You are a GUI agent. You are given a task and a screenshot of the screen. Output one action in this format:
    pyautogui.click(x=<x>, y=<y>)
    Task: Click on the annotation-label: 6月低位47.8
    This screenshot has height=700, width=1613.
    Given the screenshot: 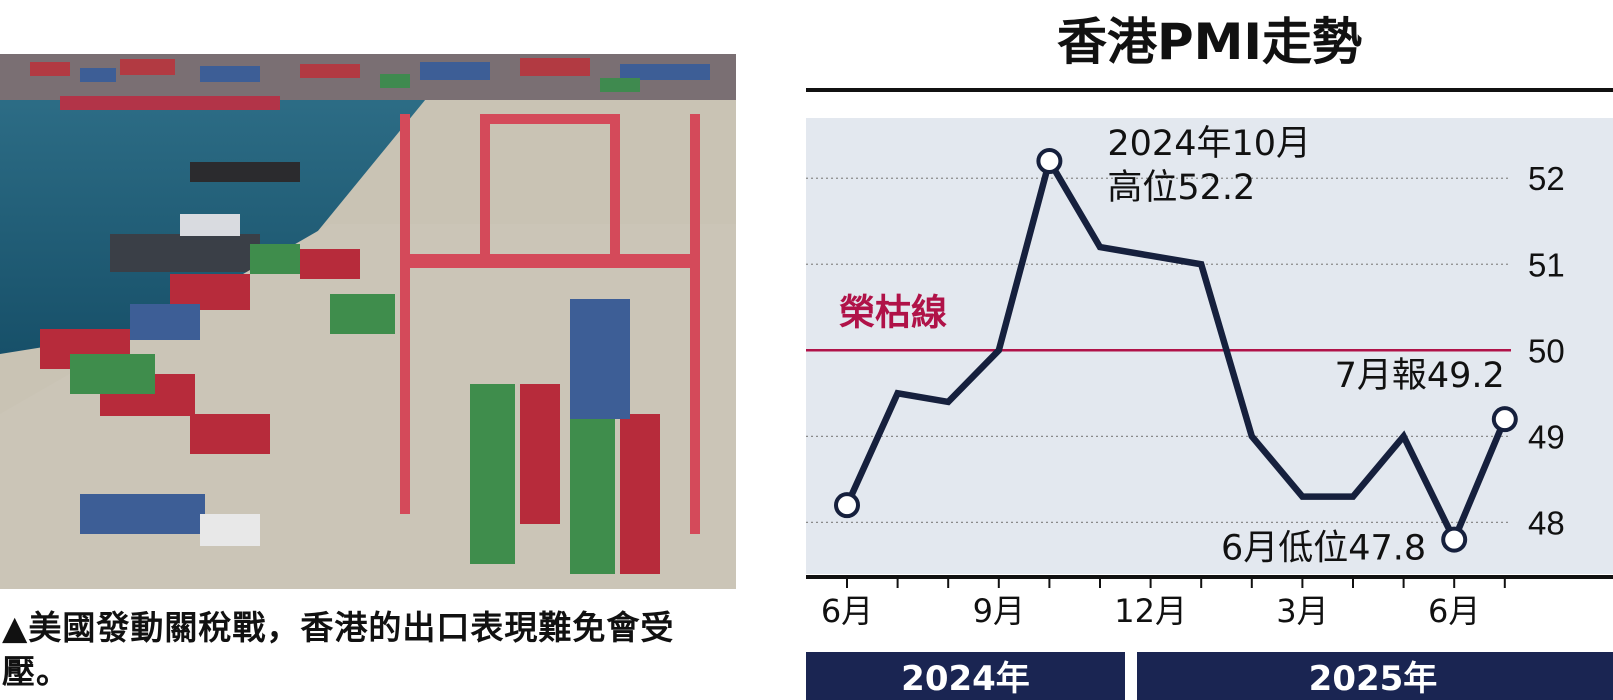 What is the action you would take?
    pyautogui.click(x=1323, y=549)
    